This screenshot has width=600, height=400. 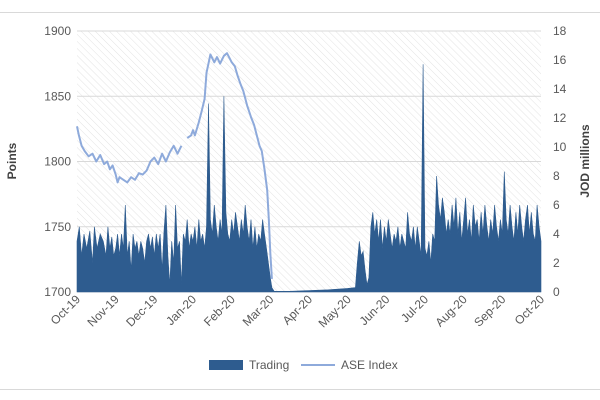 I want to click on right-tick-label: 14, so click(x=560, y=89).